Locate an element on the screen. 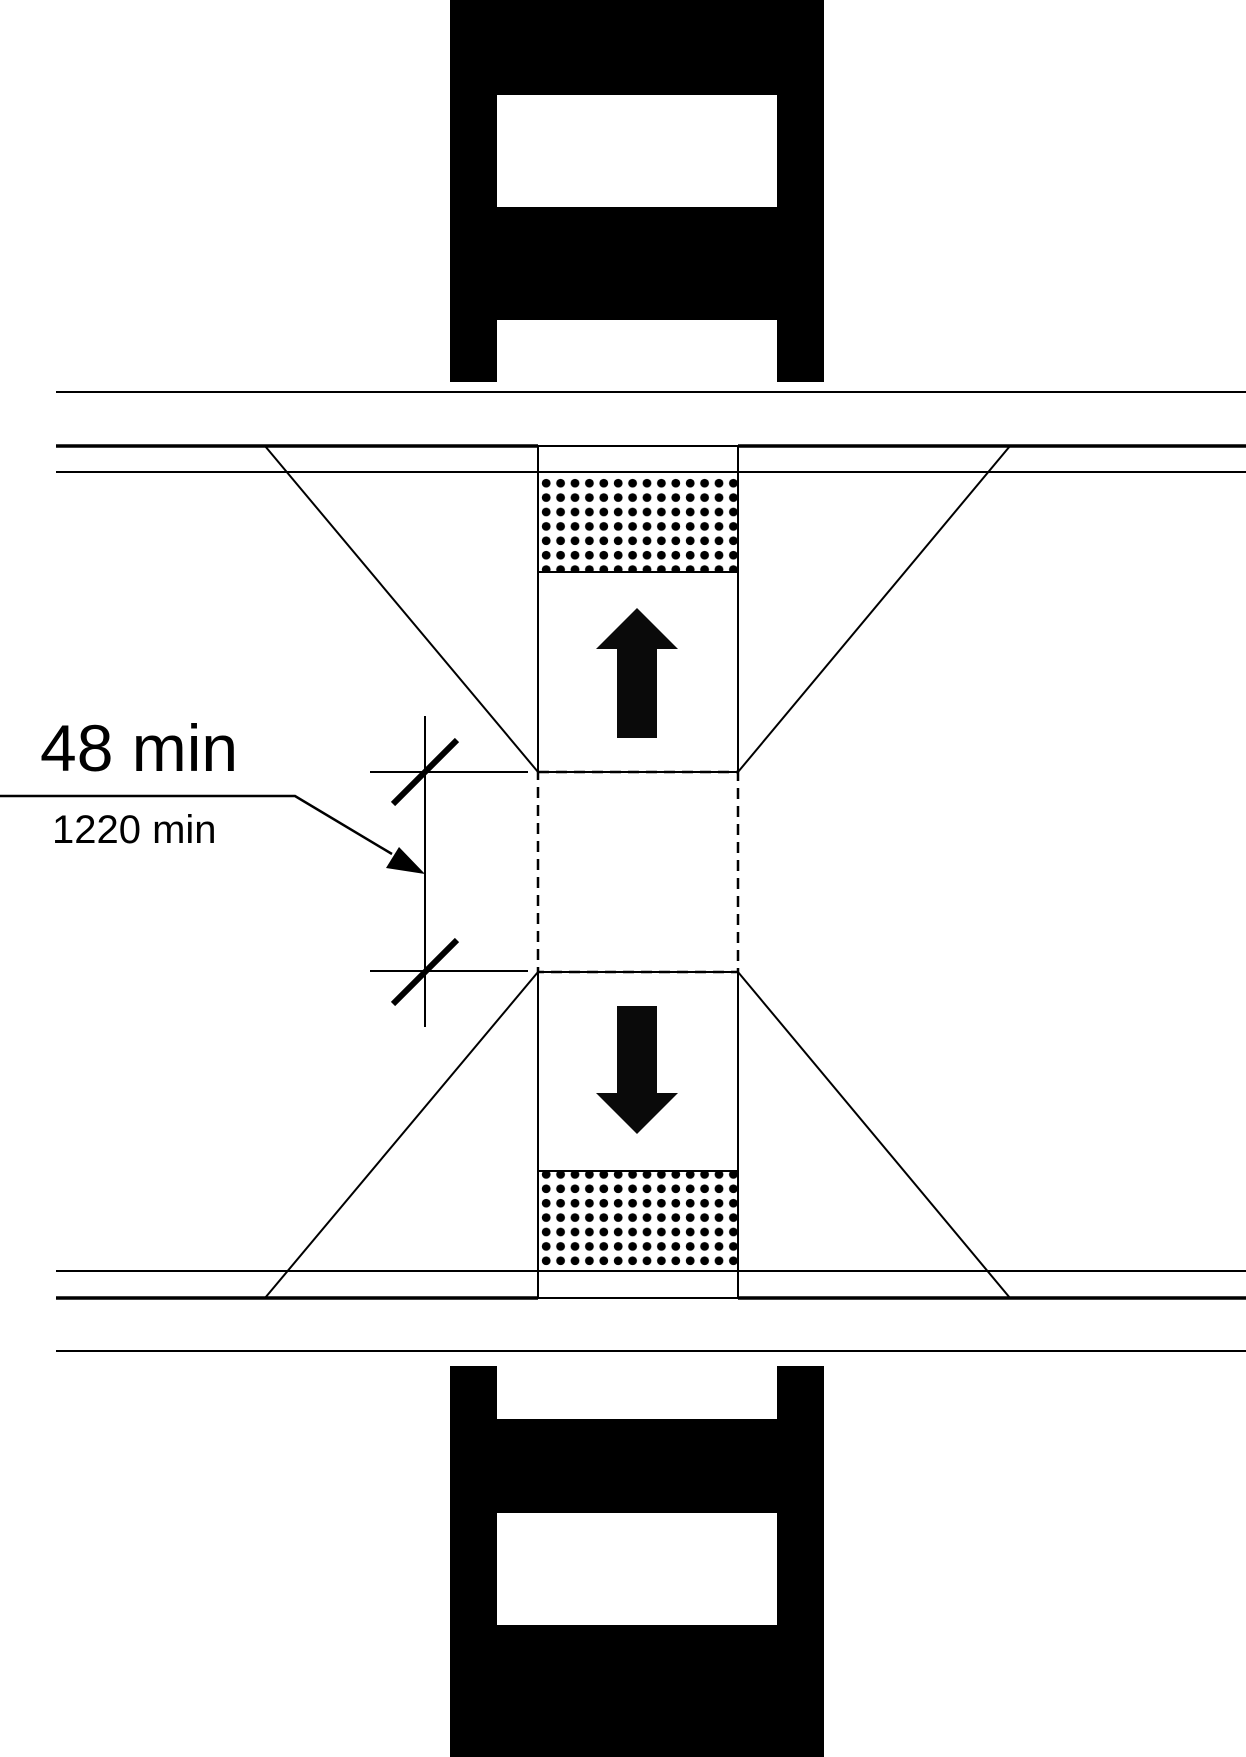 This screenshot has width=1246, height=1757. lower-detectable-warning is located at coordinates (638, 1219).